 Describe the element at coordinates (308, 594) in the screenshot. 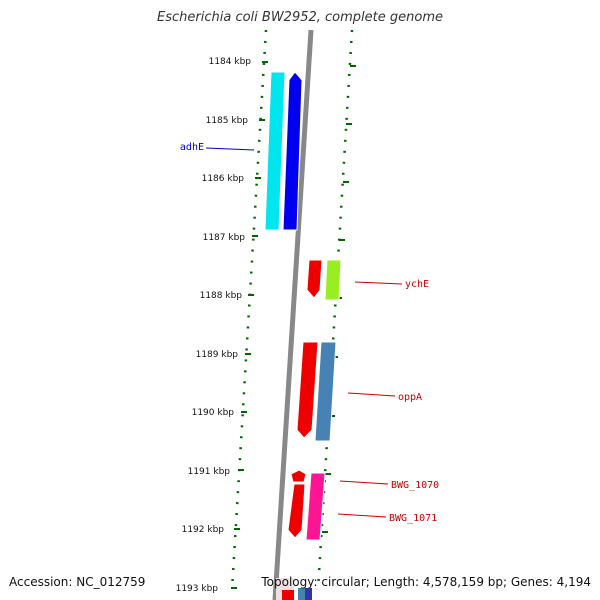

I see `partial-gene-blue` at that location.